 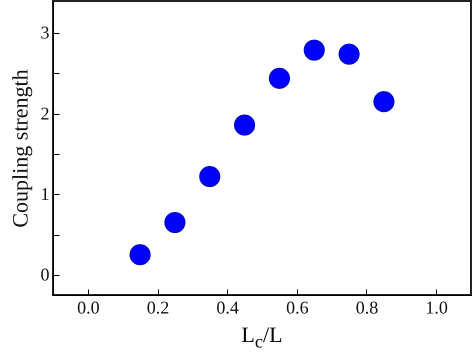 I want to click on x-tick-label: 0.6, so click(x=297, y=308).